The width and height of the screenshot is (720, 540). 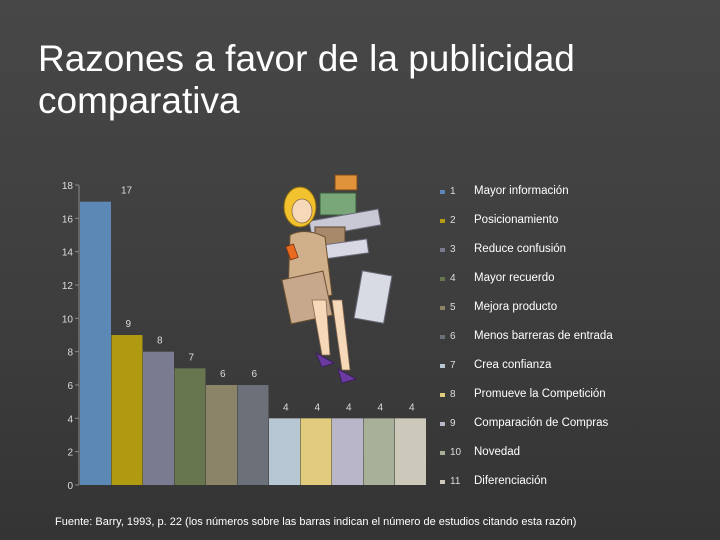 I want to click on legend-item: 8 Promueve la Competición, so click(x=578, y=395).